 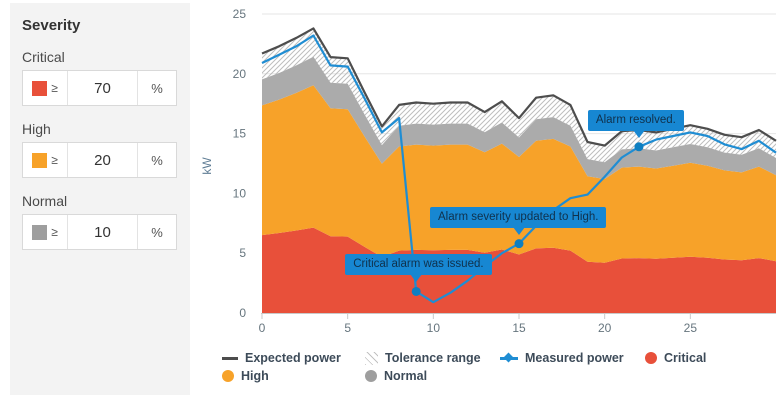 What do you see at coordinates (519, 328) in the screenshot?
I see `x-tick-label: 15` at bounding box center [519, 328].